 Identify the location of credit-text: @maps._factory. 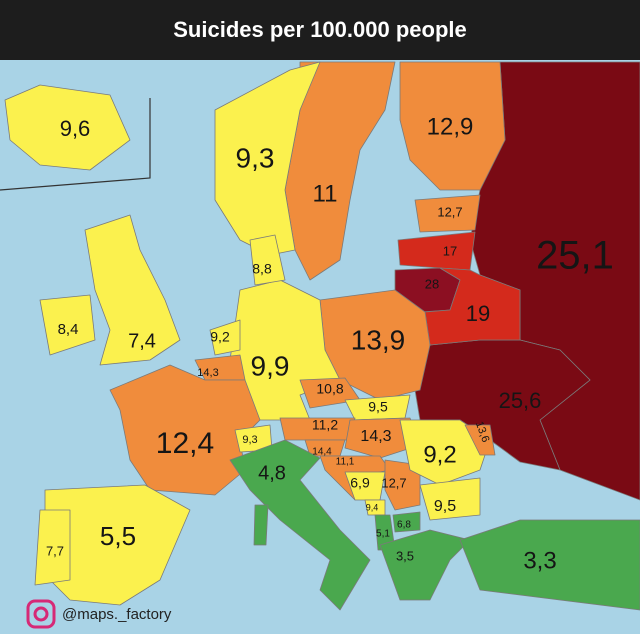
(117, 614).